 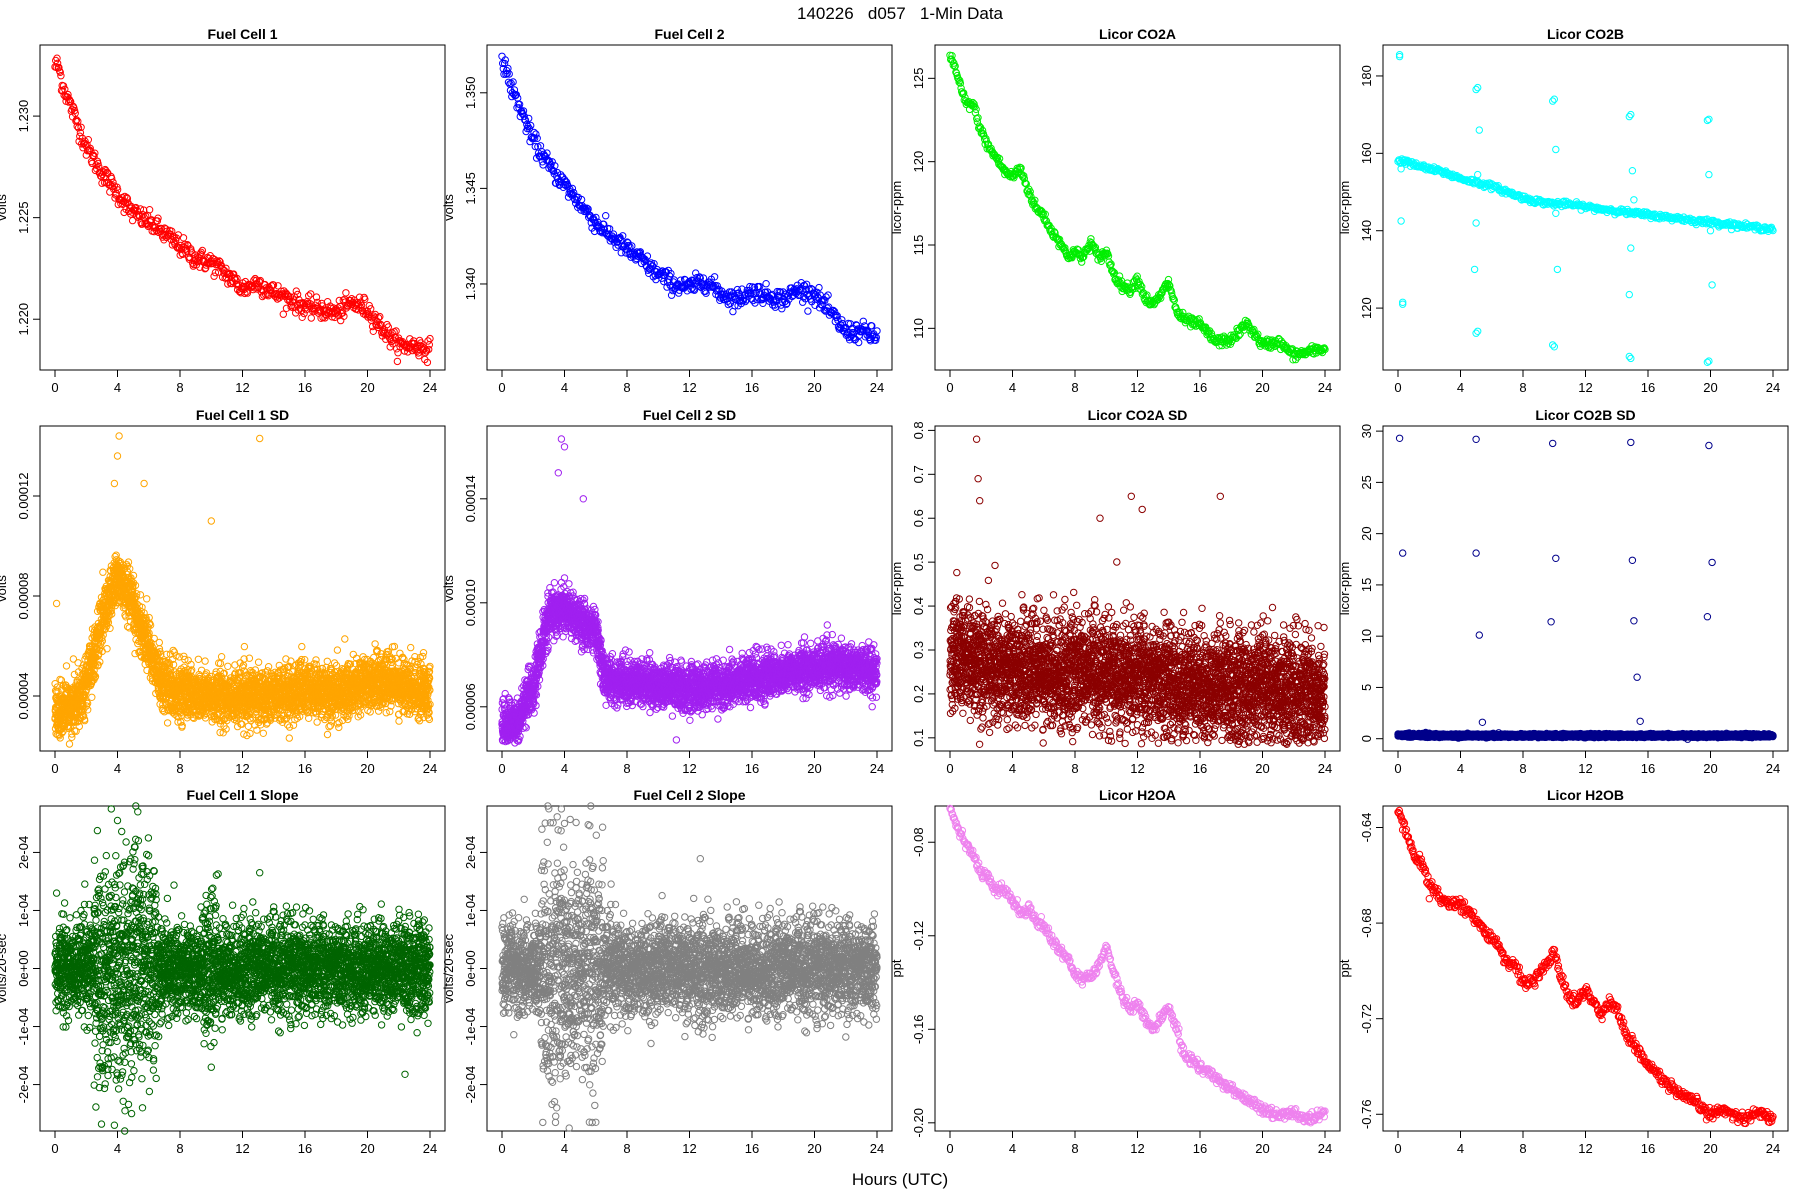 I want to click on panel-title: Licor CO2A, so click(x=1137, y=34).